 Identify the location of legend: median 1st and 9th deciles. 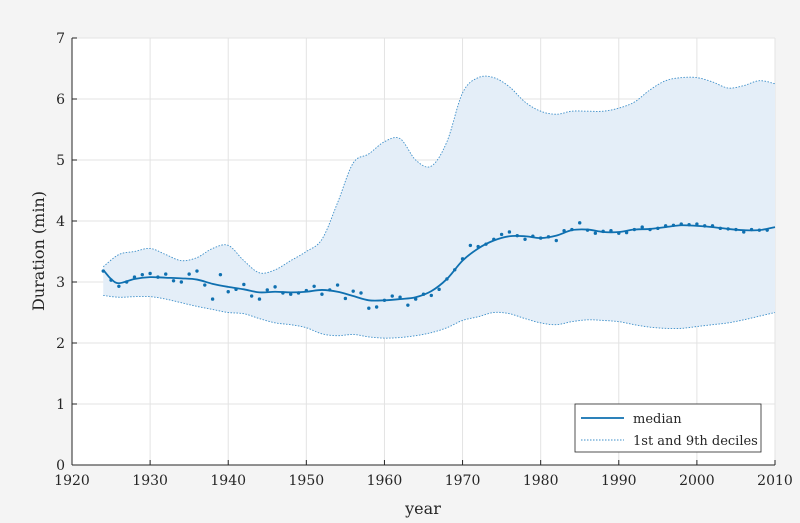
(668, 428).